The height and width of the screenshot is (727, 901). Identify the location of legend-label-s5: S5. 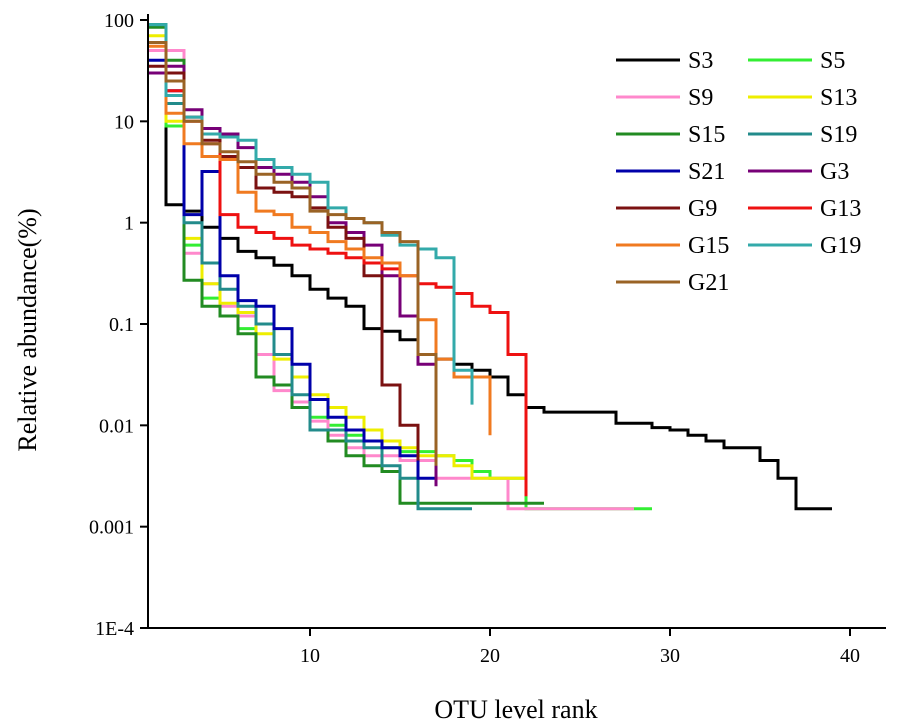
(832, 61).